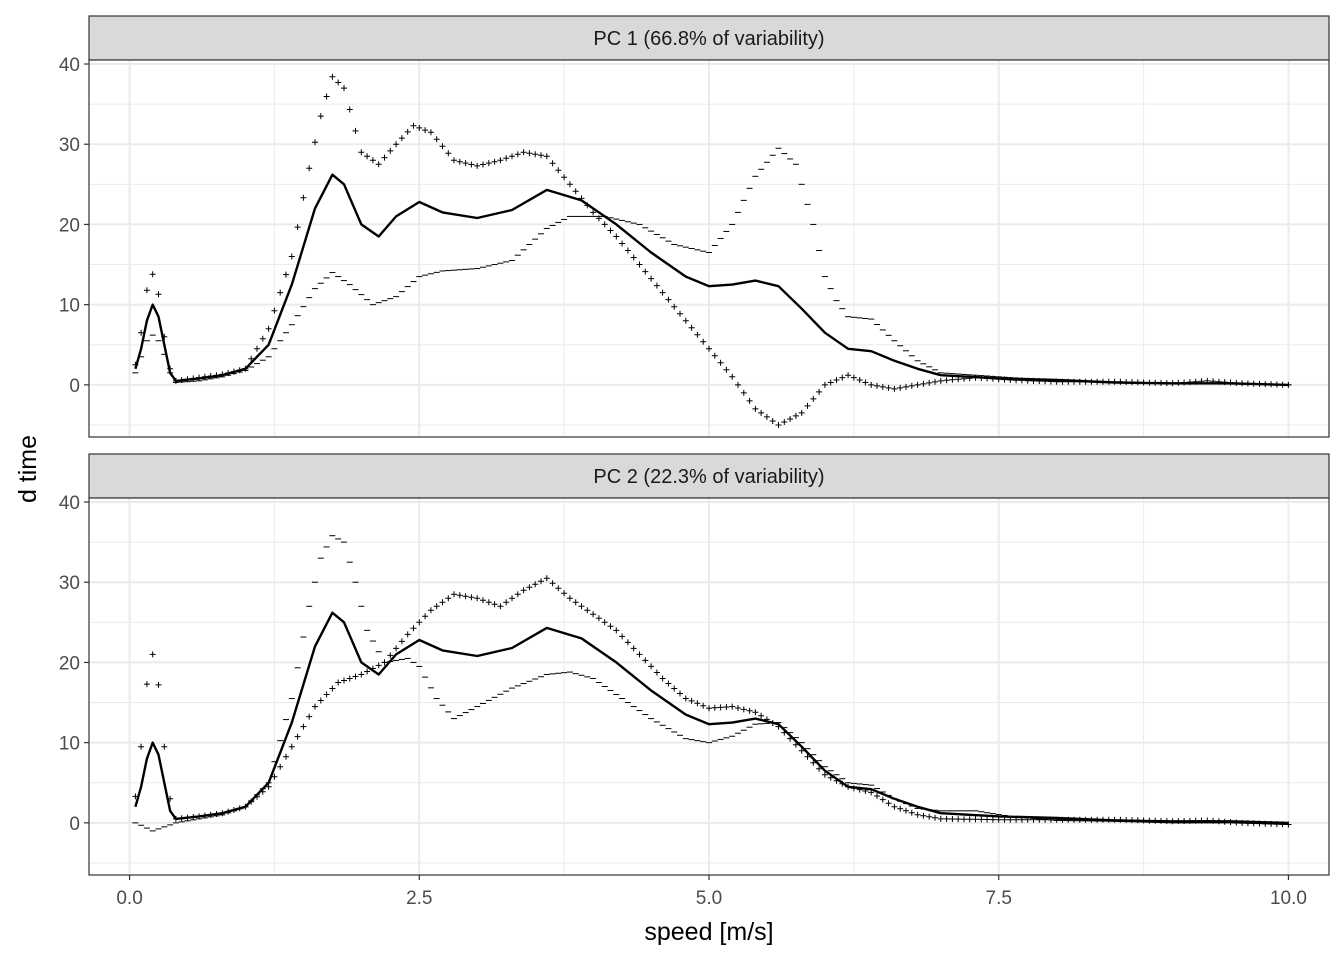  What do you see at coordinates (74, 386) in the screenshot?
I see `y-tick-label: 0` at bounding box center [74, 386].